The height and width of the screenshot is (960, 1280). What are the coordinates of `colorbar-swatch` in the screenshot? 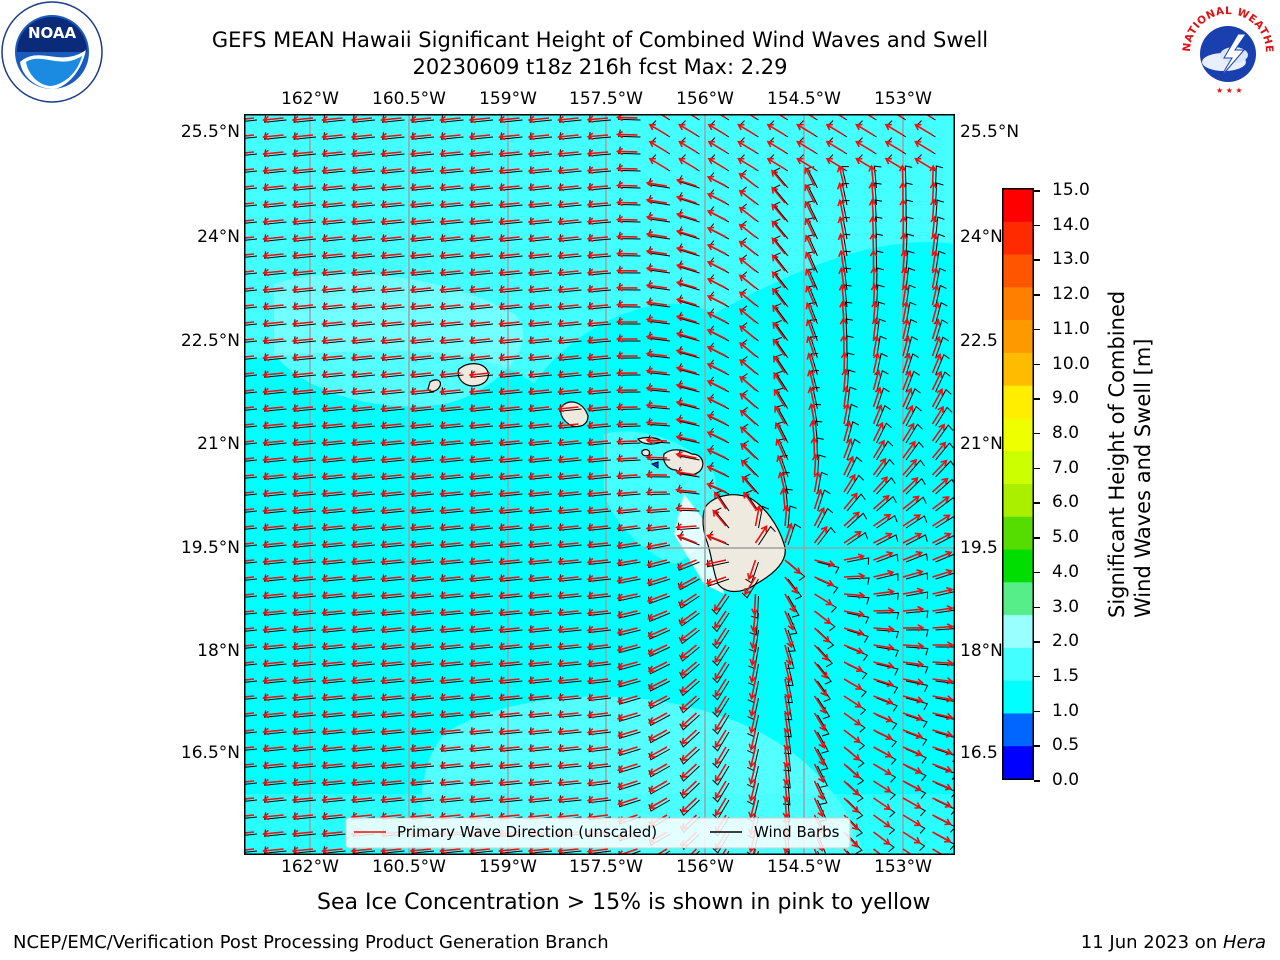 It's located at (1018, 501).